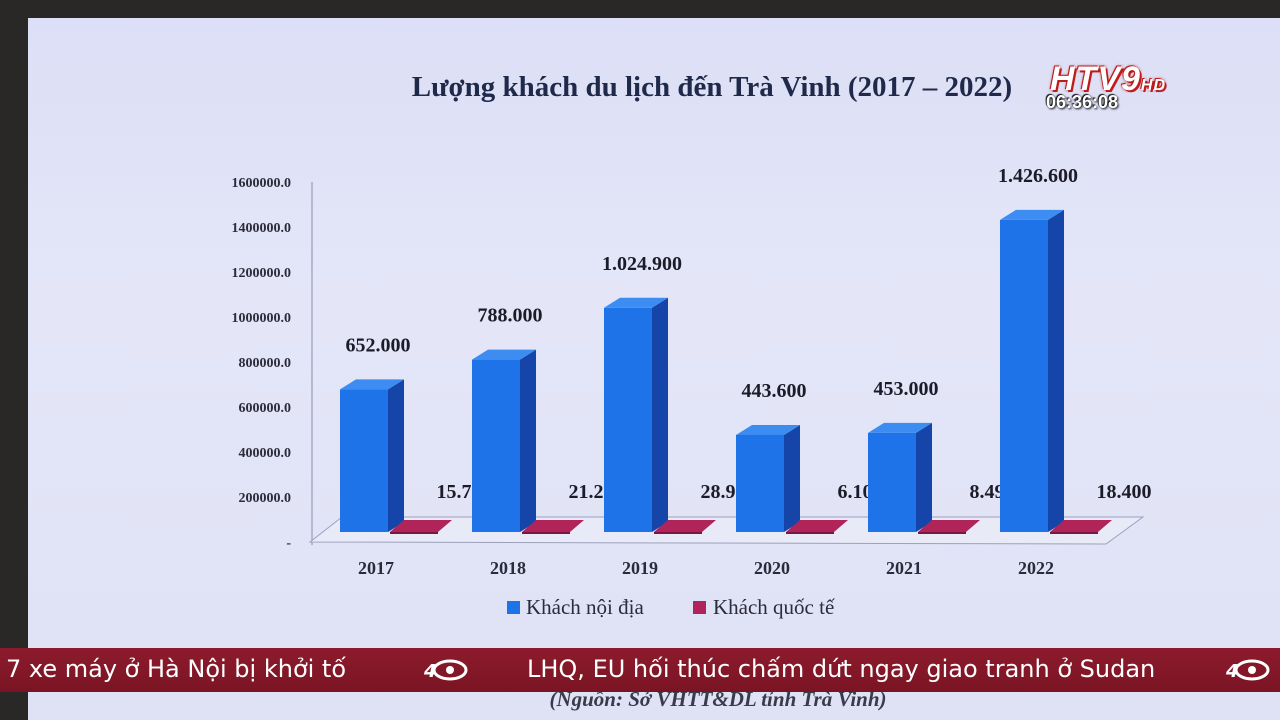  I want to click on x-tick-label: 2021, so click(904, 568).